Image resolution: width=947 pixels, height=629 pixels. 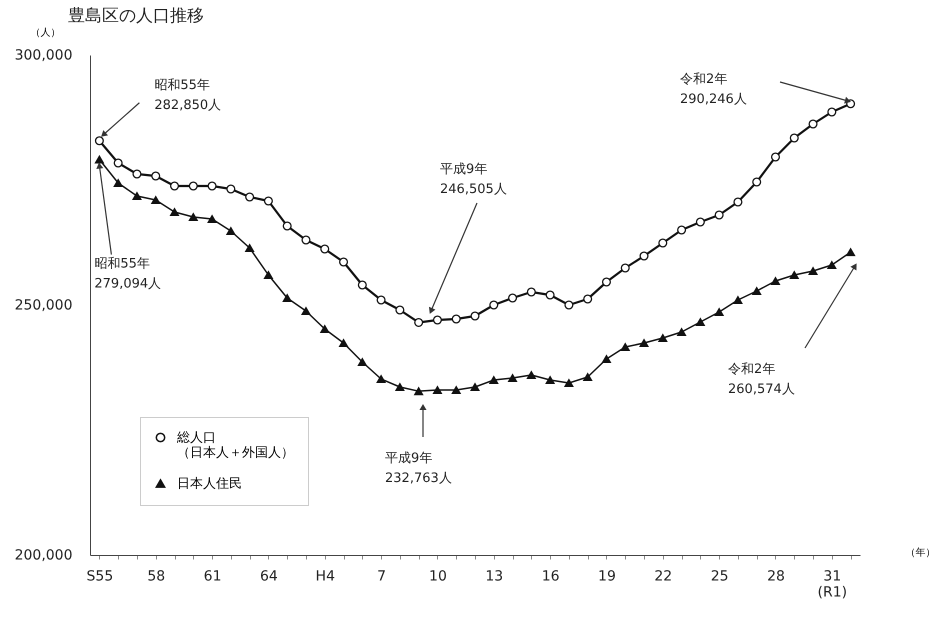 What do you see at coordinates (381, 576) in the screenshot?
I see `x-tick-label: 7` at bounding box center [381, 576].